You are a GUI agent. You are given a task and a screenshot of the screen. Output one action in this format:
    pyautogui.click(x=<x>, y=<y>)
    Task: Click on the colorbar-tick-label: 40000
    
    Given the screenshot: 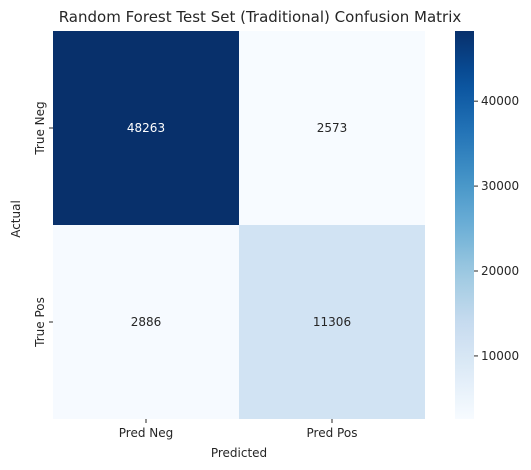 What is the action you would take?
    pyautogui.click(x=500, y=101)
    